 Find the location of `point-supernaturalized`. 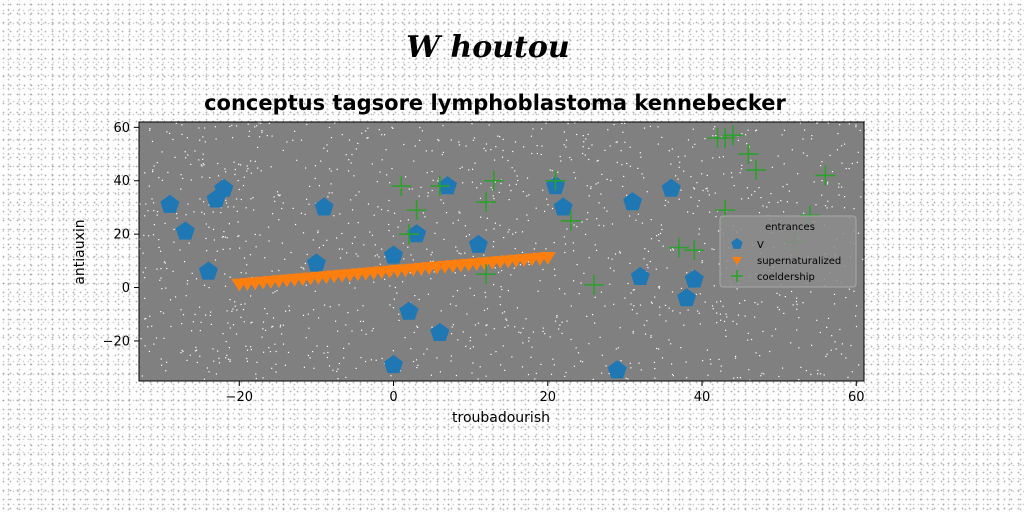

point-supernaturalized is located at coordinates (547, 258).